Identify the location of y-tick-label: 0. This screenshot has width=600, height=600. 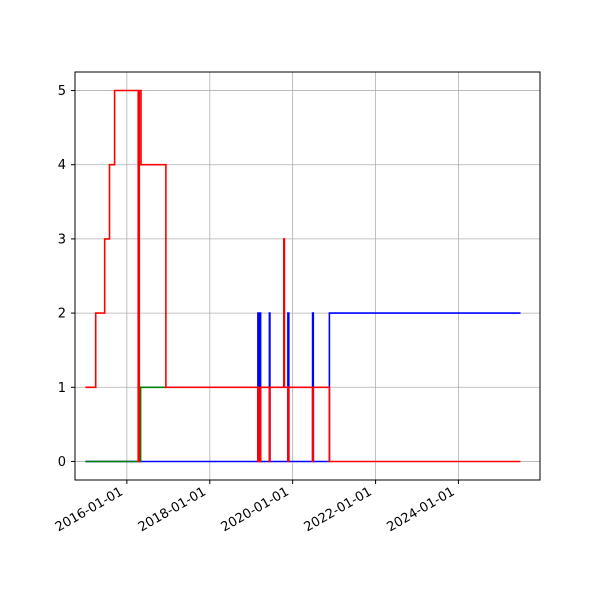
(62, 462).